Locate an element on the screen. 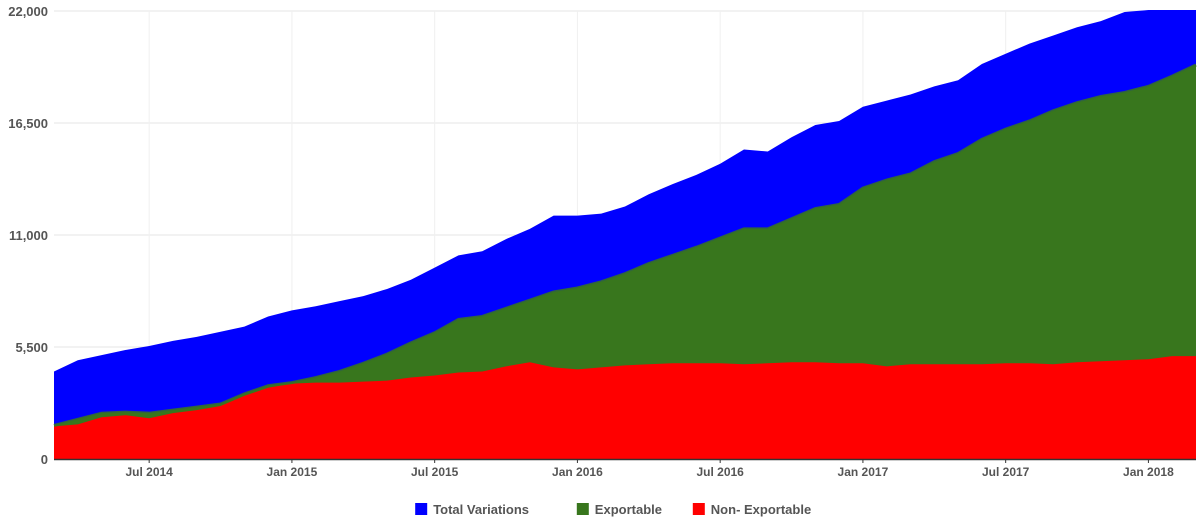 The image size is (1204, 528). legend-label: Total Variations is located at coordinates (481, 509).